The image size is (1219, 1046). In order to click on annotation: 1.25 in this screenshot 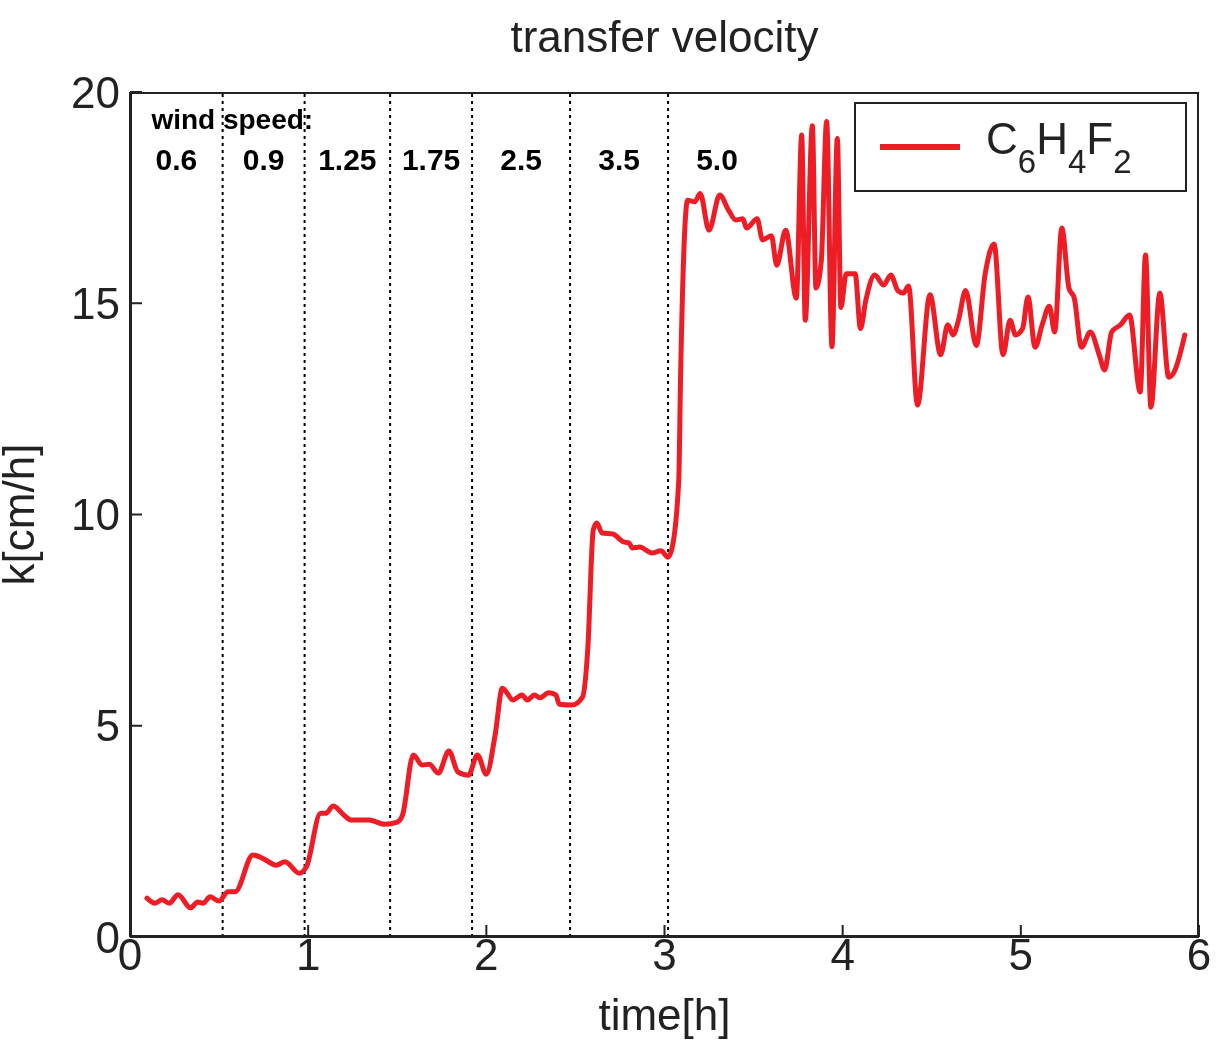, I will do `click(347, 160)`.